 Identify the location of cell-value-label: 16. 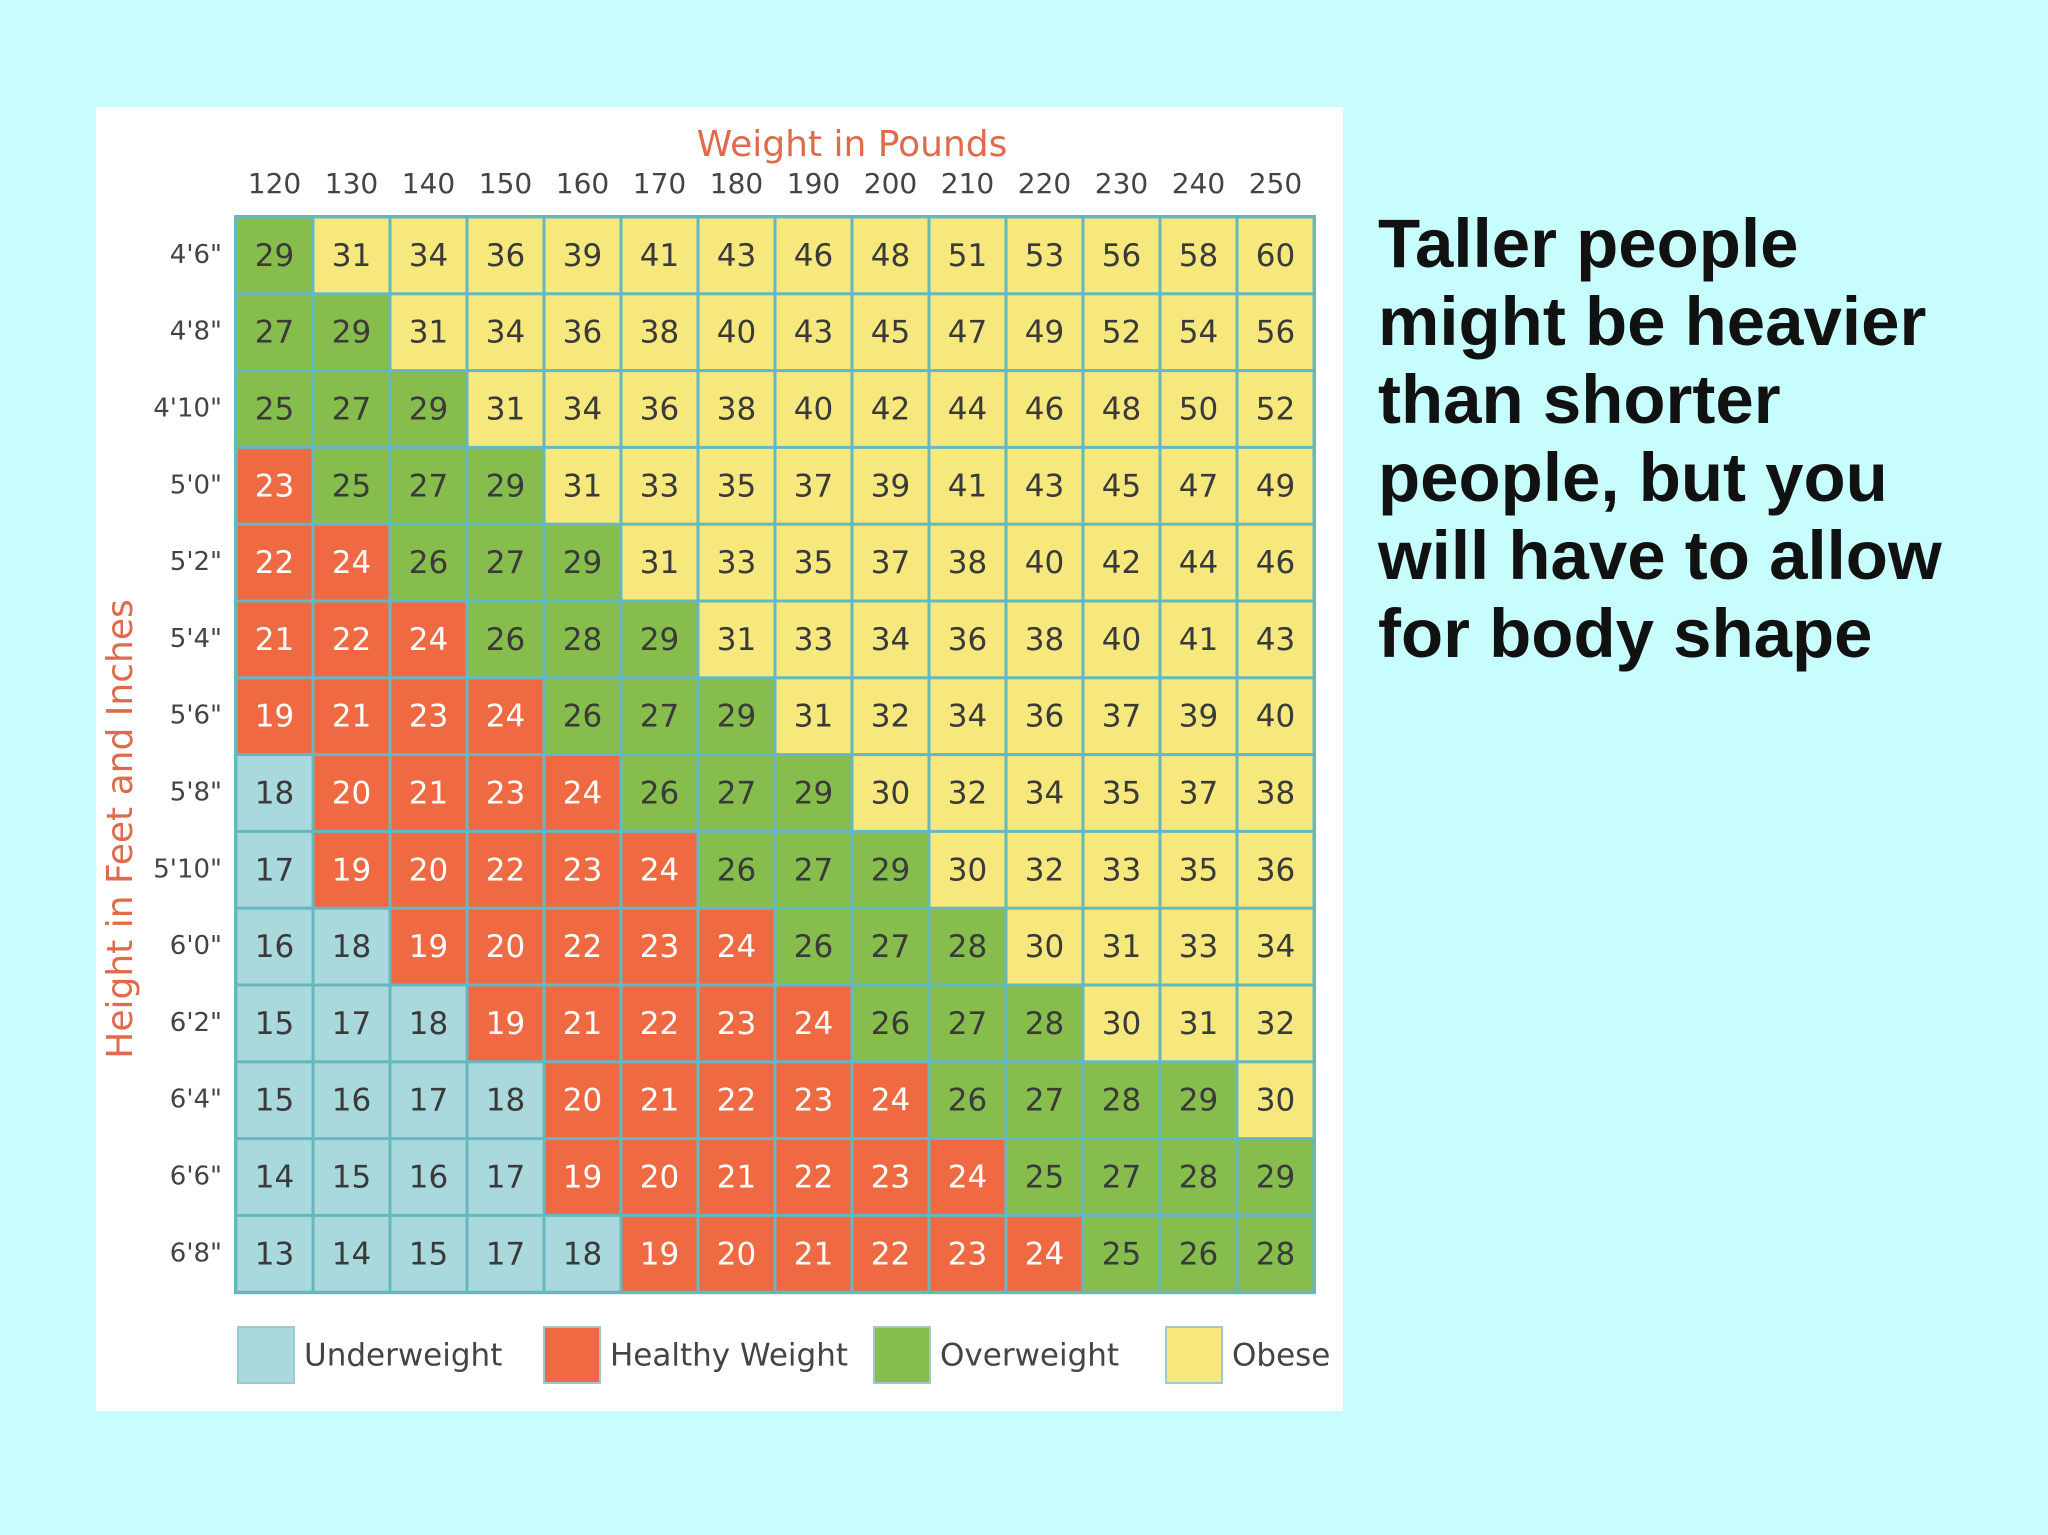
(428, 1178).